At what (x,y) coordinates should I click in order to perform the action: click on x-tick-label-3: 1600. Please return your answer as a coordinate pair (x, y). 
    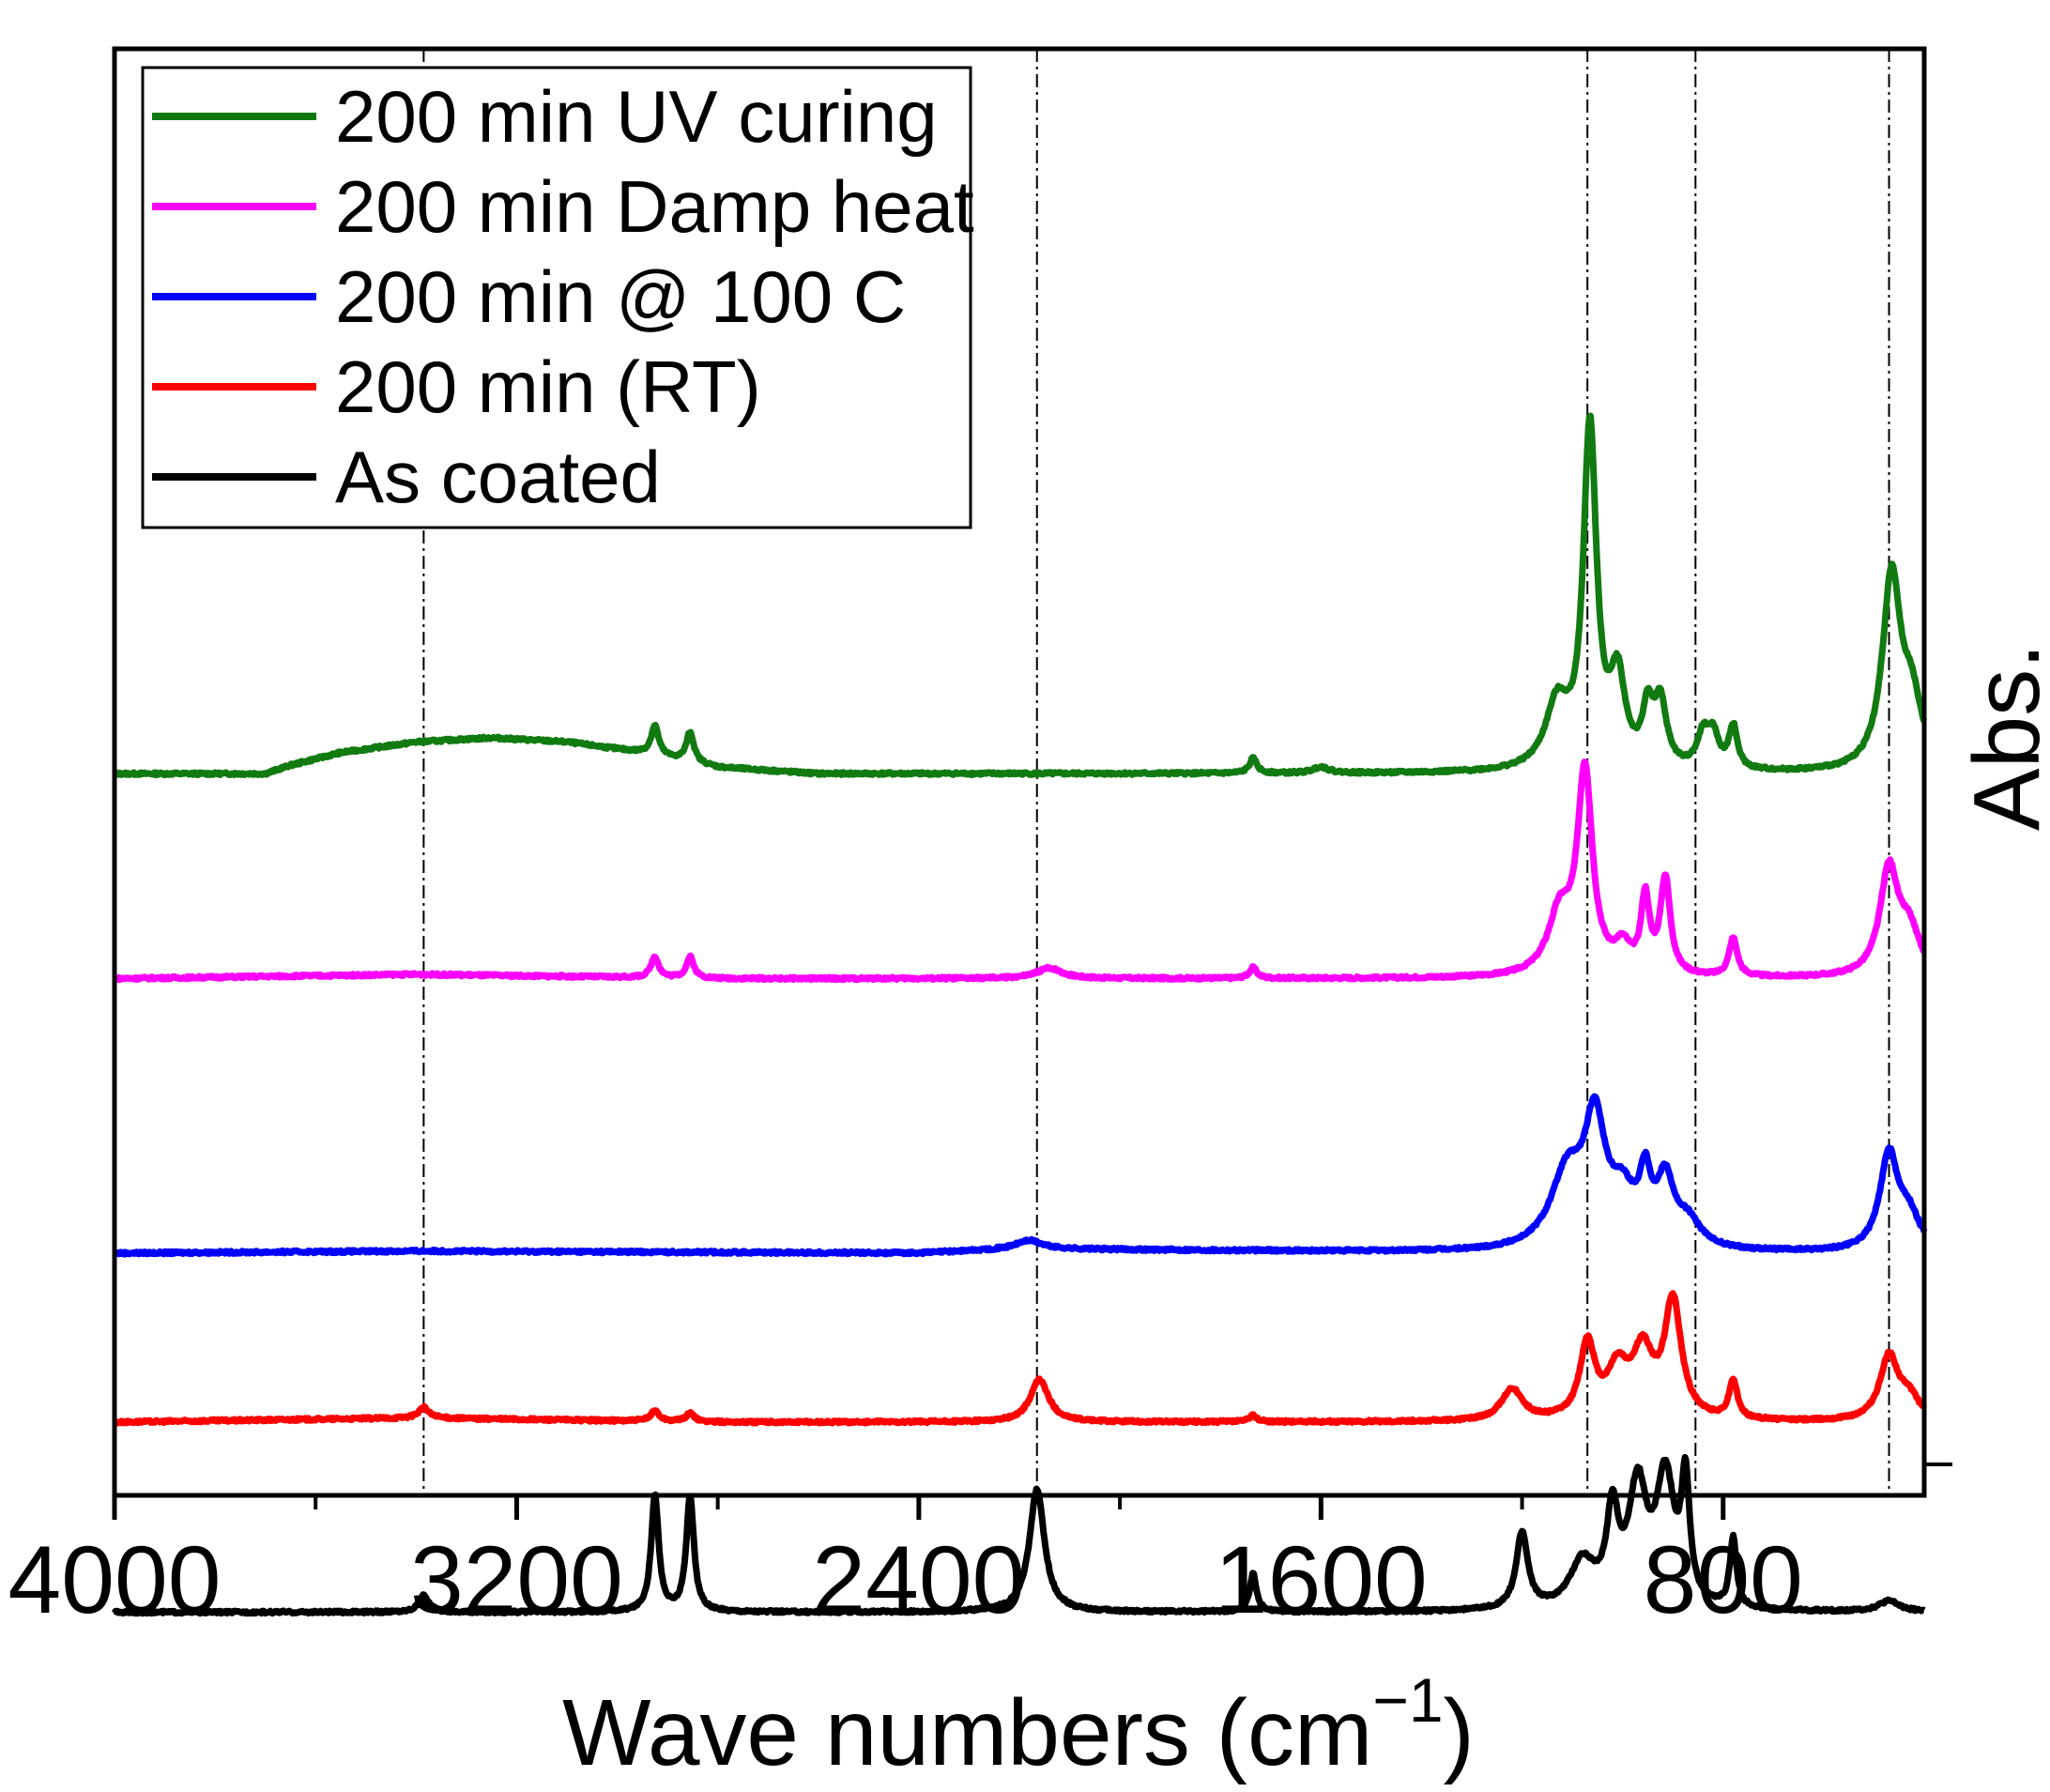
    Looking at the image, I should click on (1321, 1580).